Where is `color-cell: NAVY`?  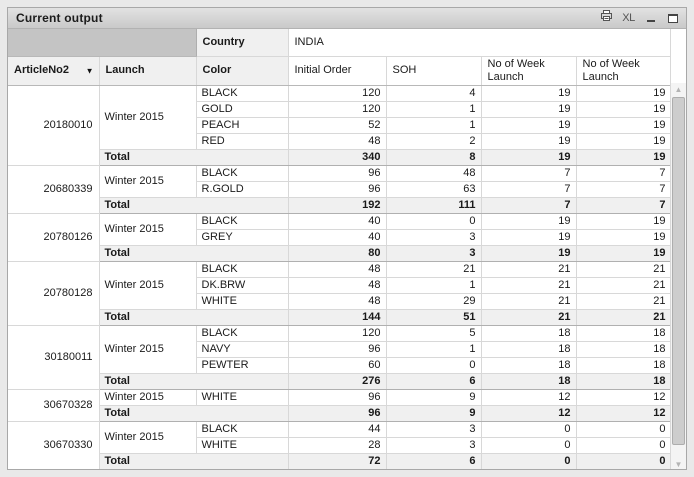 color-cell: NAVY is located at coordinates (242, 349).